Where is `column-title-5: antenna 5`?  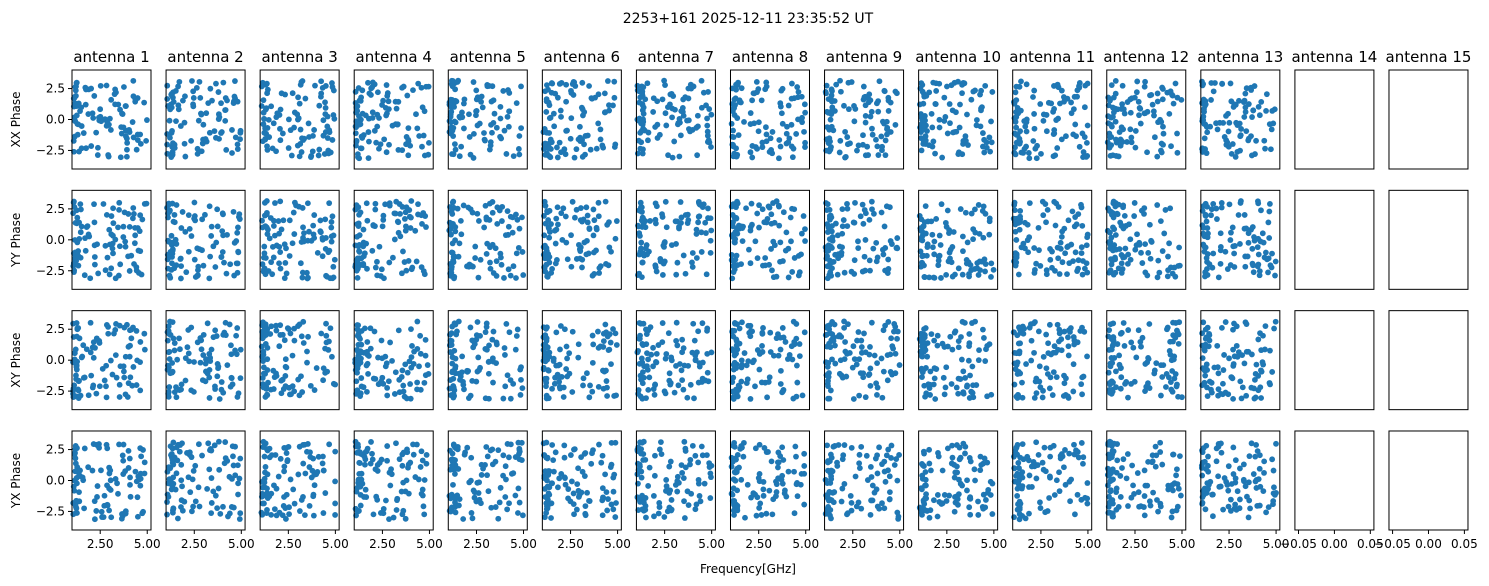 column-title-5: antenna 5 is located at coordinates (488, 57).